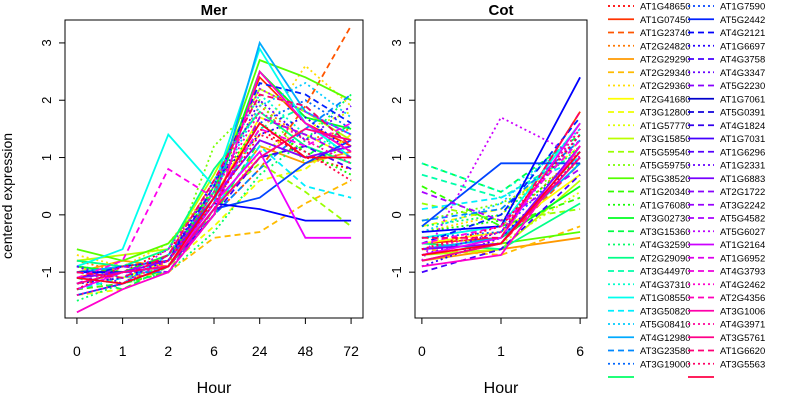 The image size is (800, 405). Describe the element at coordinates (665, 152) in the screenshot. I see `legend-label: AT5G59540` at that location.